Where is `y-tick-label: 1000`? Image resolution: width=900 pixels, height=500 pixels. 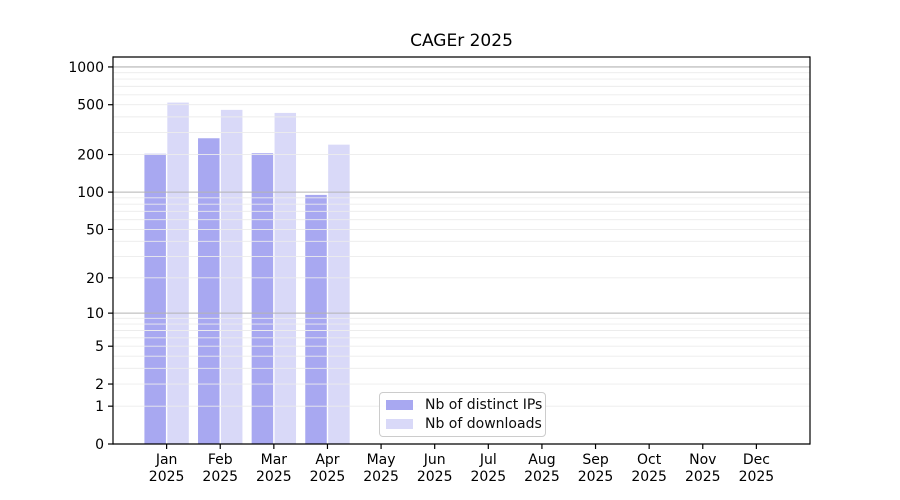 y-tick-label: 1000 is located at coordinates (86, 68).